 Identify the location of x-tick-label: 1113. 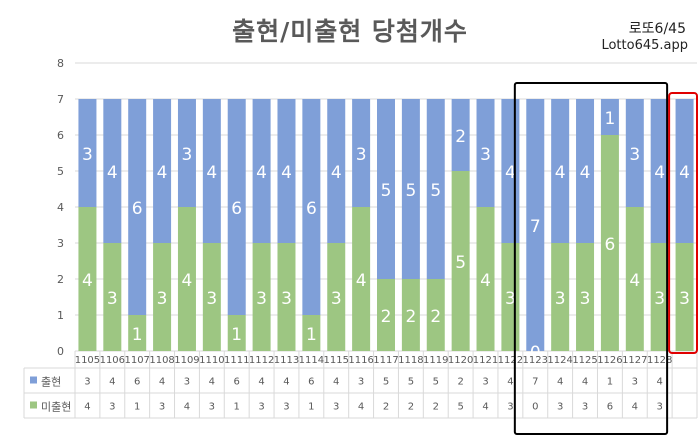
(286, 360).